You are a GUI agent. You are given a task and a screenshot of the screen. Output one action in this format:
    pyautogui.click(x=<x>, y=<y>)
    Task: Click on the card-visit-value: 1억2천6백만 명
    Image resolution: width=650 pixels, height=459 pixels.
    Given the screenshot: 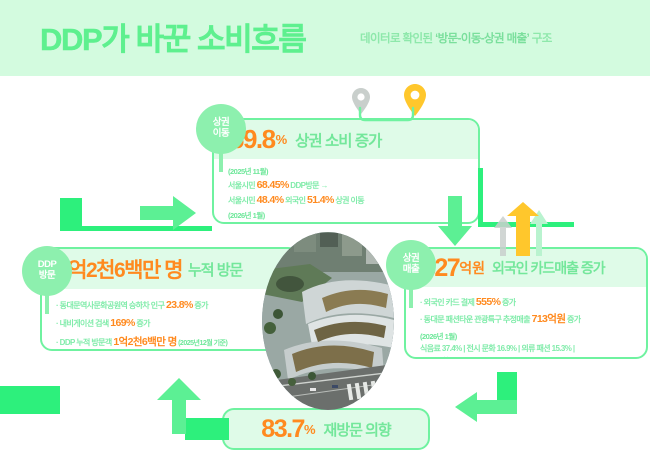 What is the action you would take?
    pyautogui.click(x=120, y=270)
    